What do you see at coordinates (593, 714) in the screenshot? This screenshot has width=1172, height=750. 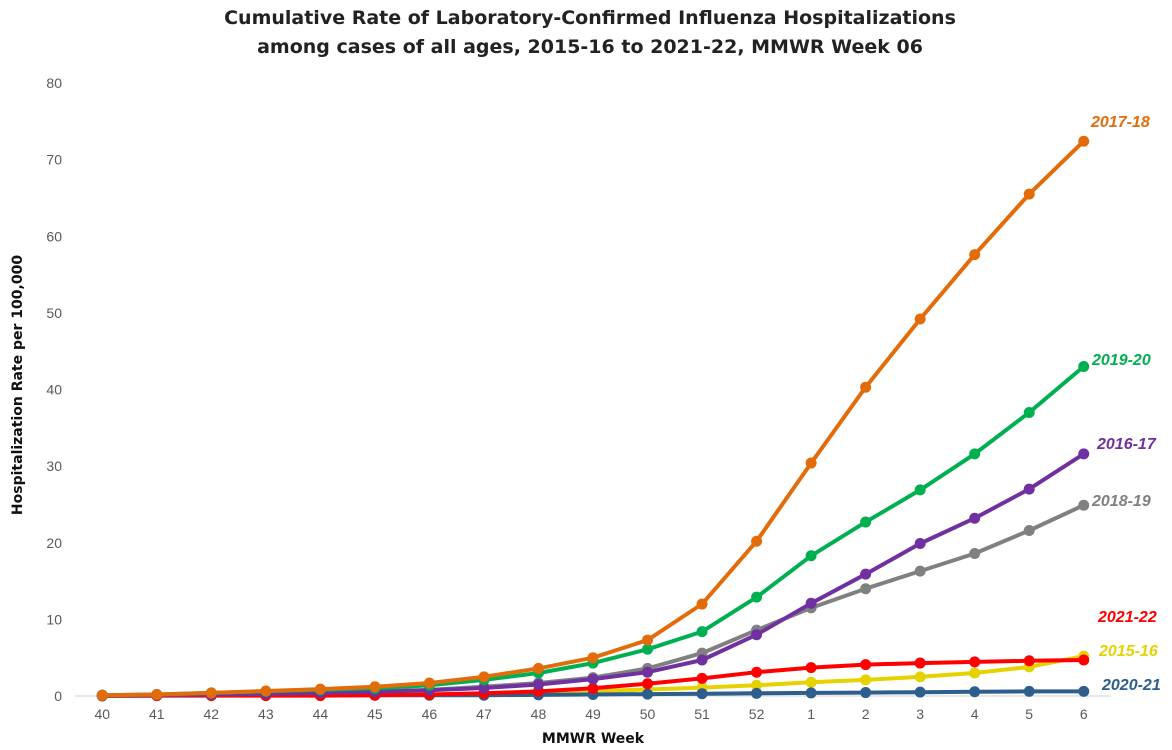 I see `x-tick-label: 49` at bounding box center [593, 714].